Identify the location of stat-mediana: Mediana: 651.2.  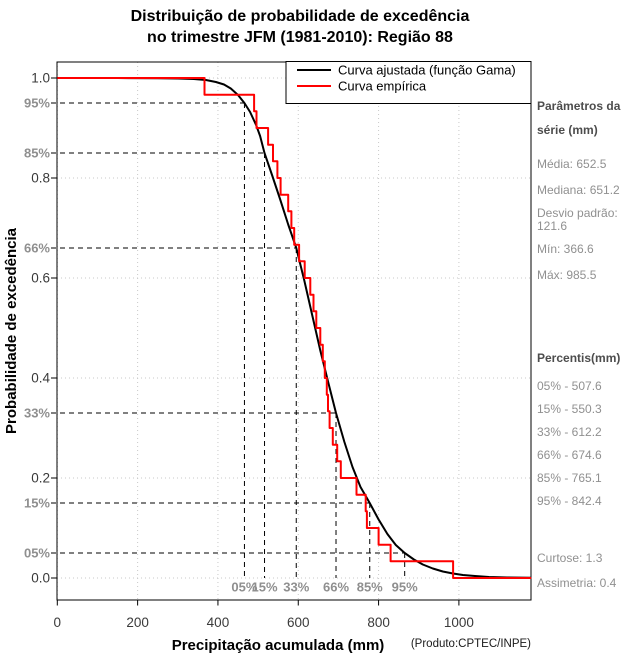
(578, 190).